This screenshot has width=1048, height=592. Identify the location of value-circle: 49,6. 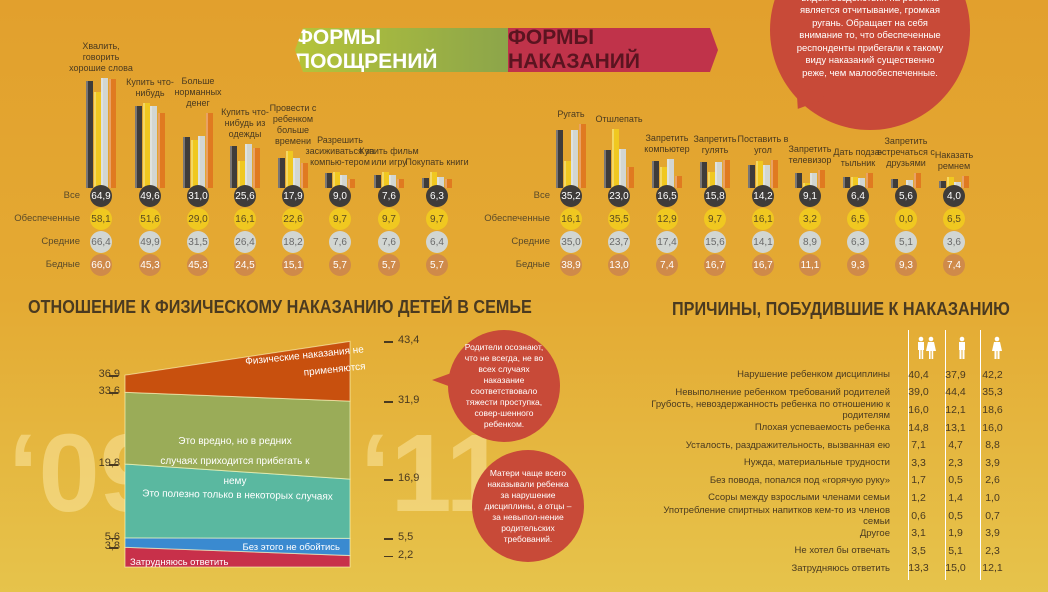
(150, 196).